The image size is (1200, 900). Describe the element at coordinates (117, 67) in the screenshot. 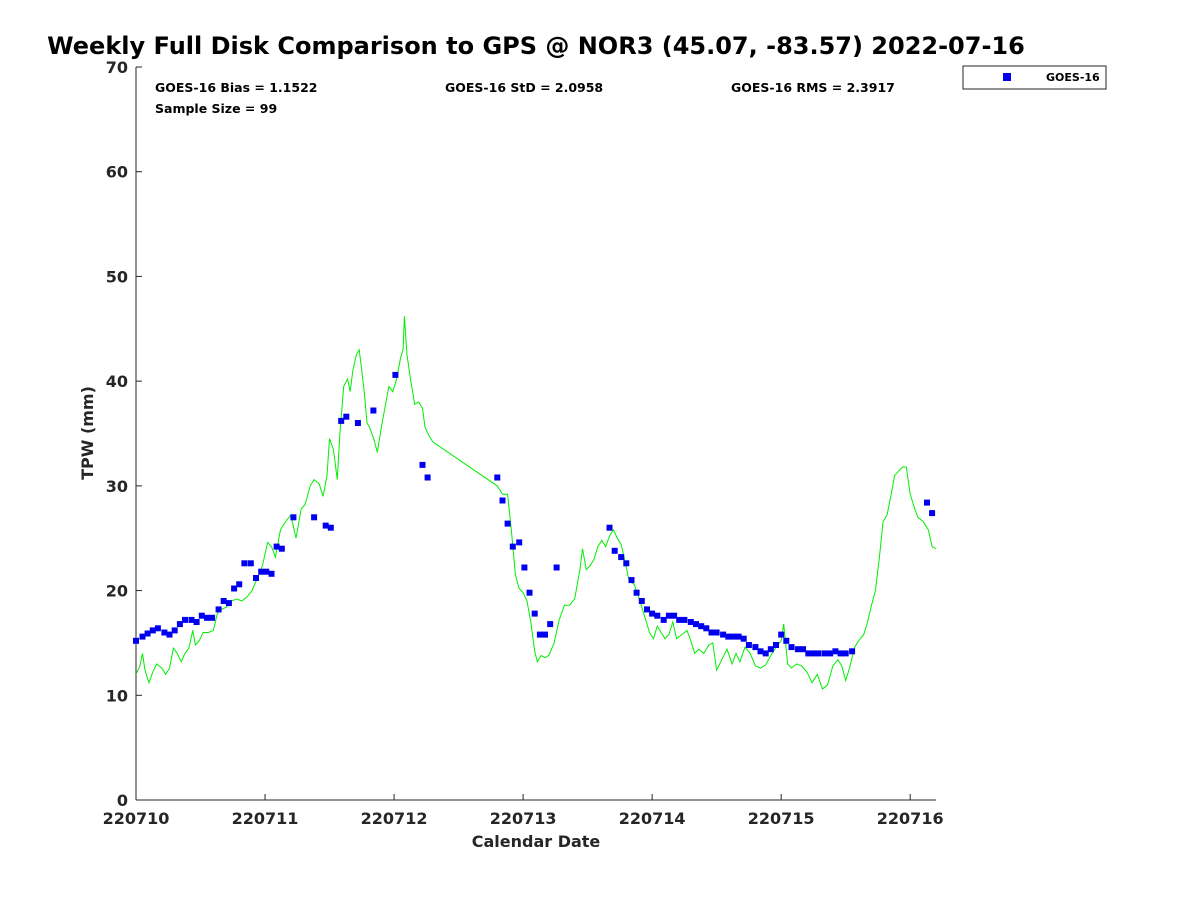

I see `y-tick-label: 70` at that location.